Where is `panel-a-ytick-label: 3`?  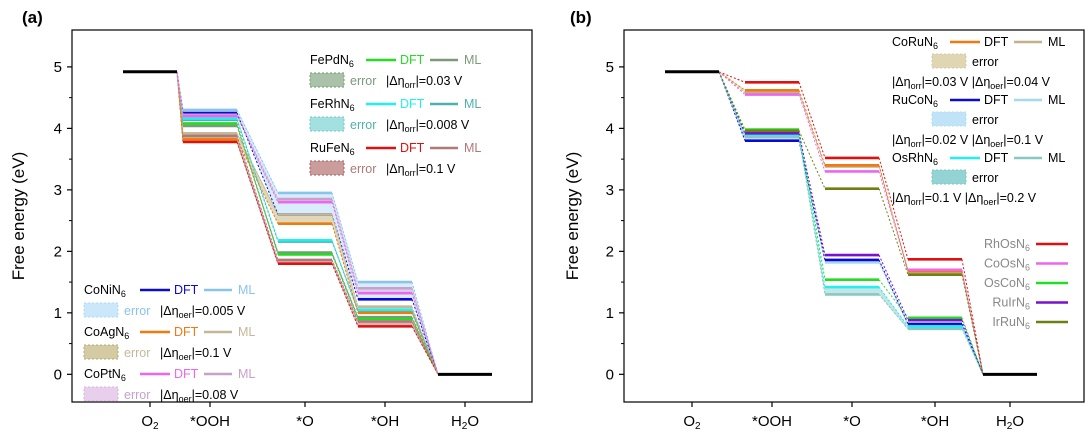
panel-a-ytick-label: 3 is located at coordinates (58, 190).